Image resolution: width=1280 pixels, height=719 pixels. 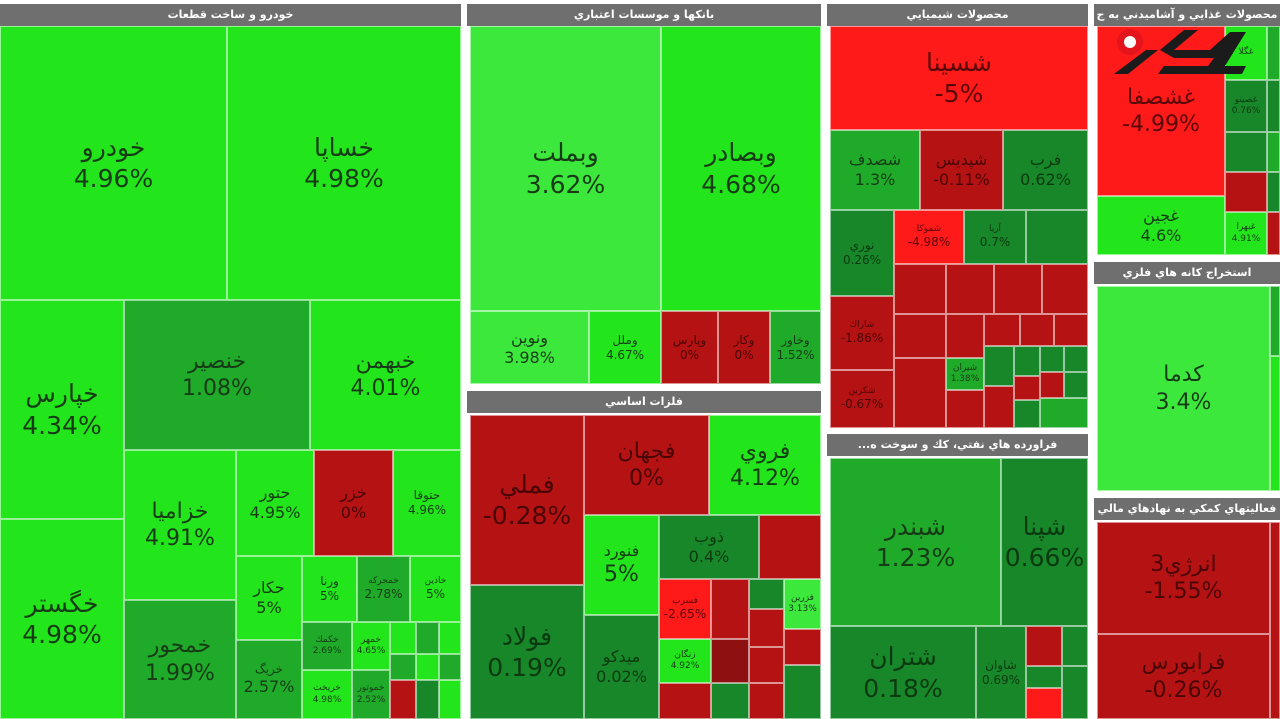 I want to click on tile-sharak: شاراك -1.86%, so click(x=862, y=333).